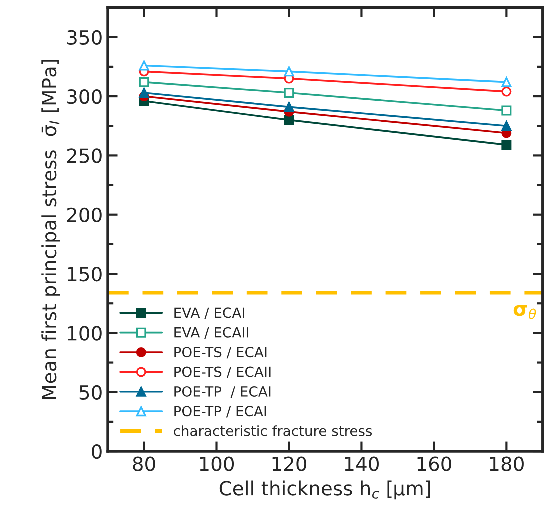 The width and height of the screenshot is (554, 519). I want to click on legend-label: POE-TS / ECAI, so click(220, 353).